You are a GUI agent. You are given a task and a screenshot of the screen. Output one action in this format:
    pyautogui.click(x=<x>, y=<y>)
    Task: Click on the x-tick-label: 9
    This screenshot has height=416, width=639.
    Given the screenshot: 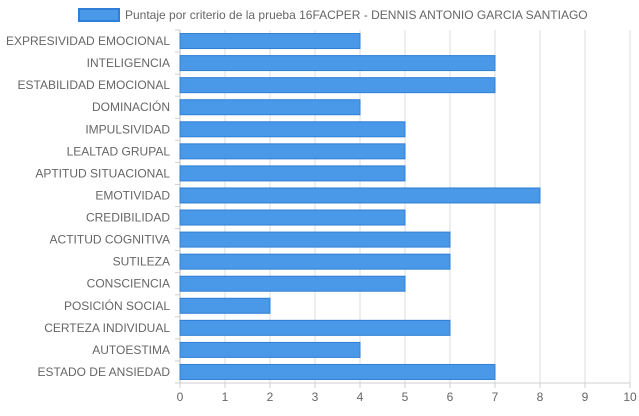 What is the action you would take?
    pyautogui.click(x=585, y=397)
    